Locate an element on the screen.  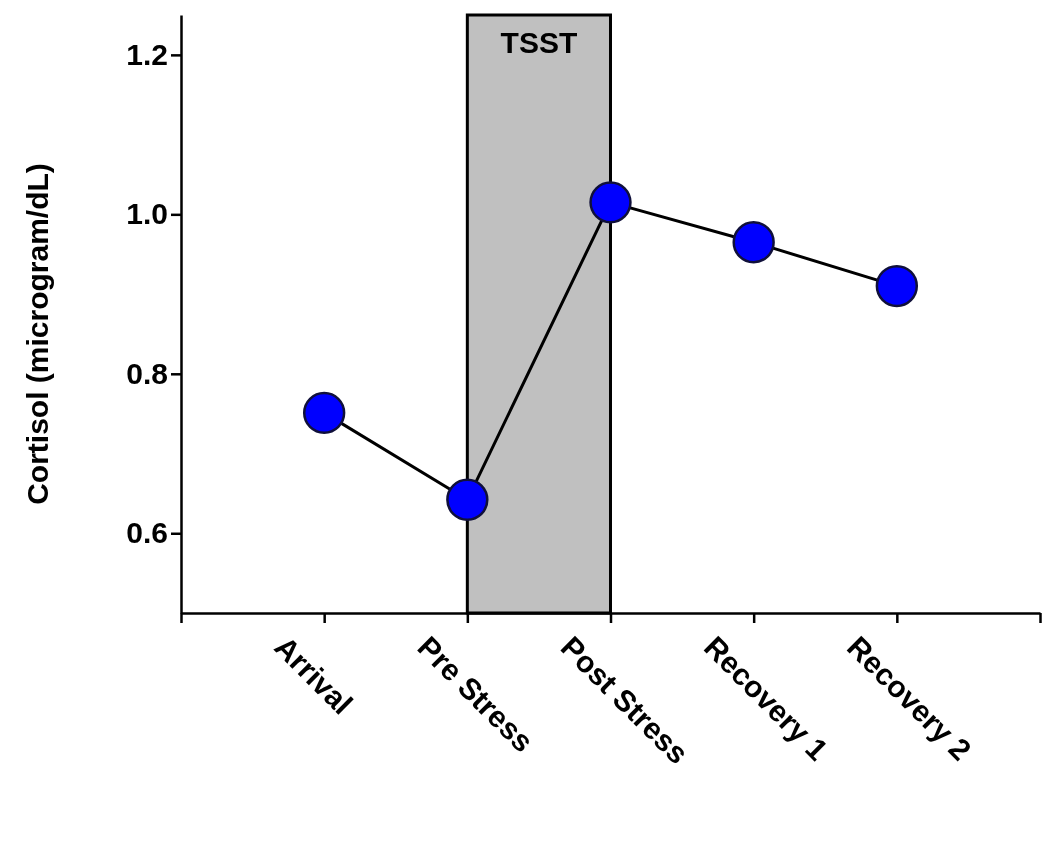
band-label: TSST is located at coordinates (539, 42).